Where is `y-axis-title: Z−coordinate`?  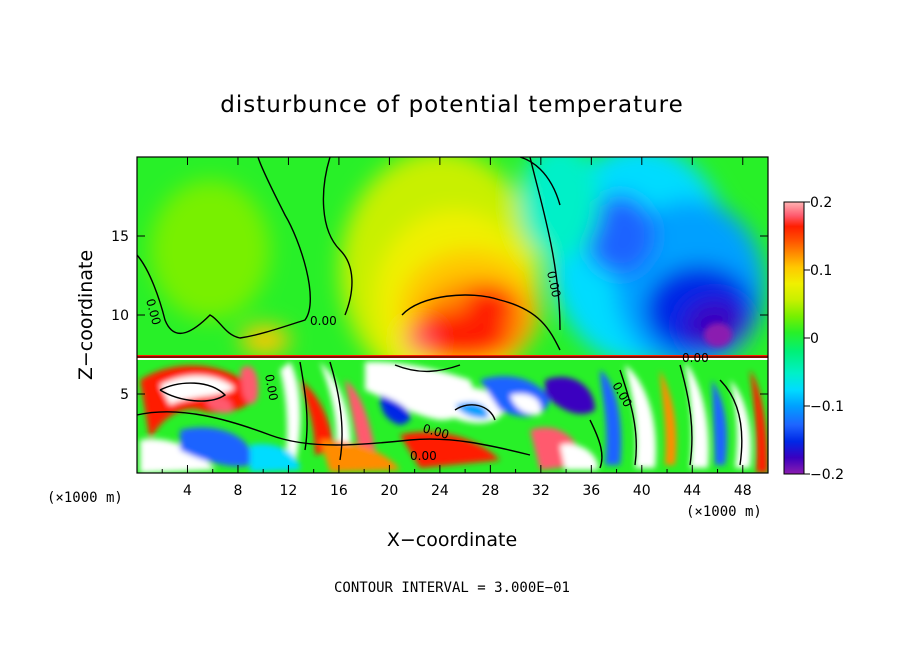
y-axis-title: Z−coordinate is located at coordinates (86, 315).